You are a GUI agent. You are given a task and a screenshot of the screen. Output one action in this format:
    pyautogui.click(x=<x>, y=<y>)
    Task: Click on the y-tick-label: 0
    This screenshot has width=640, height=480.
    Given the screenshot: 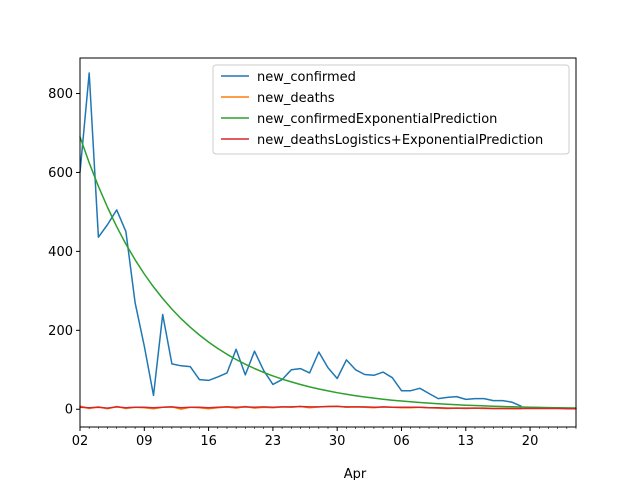 What is the action you would take?
    pyautogui.click(x=69, y=410)
    